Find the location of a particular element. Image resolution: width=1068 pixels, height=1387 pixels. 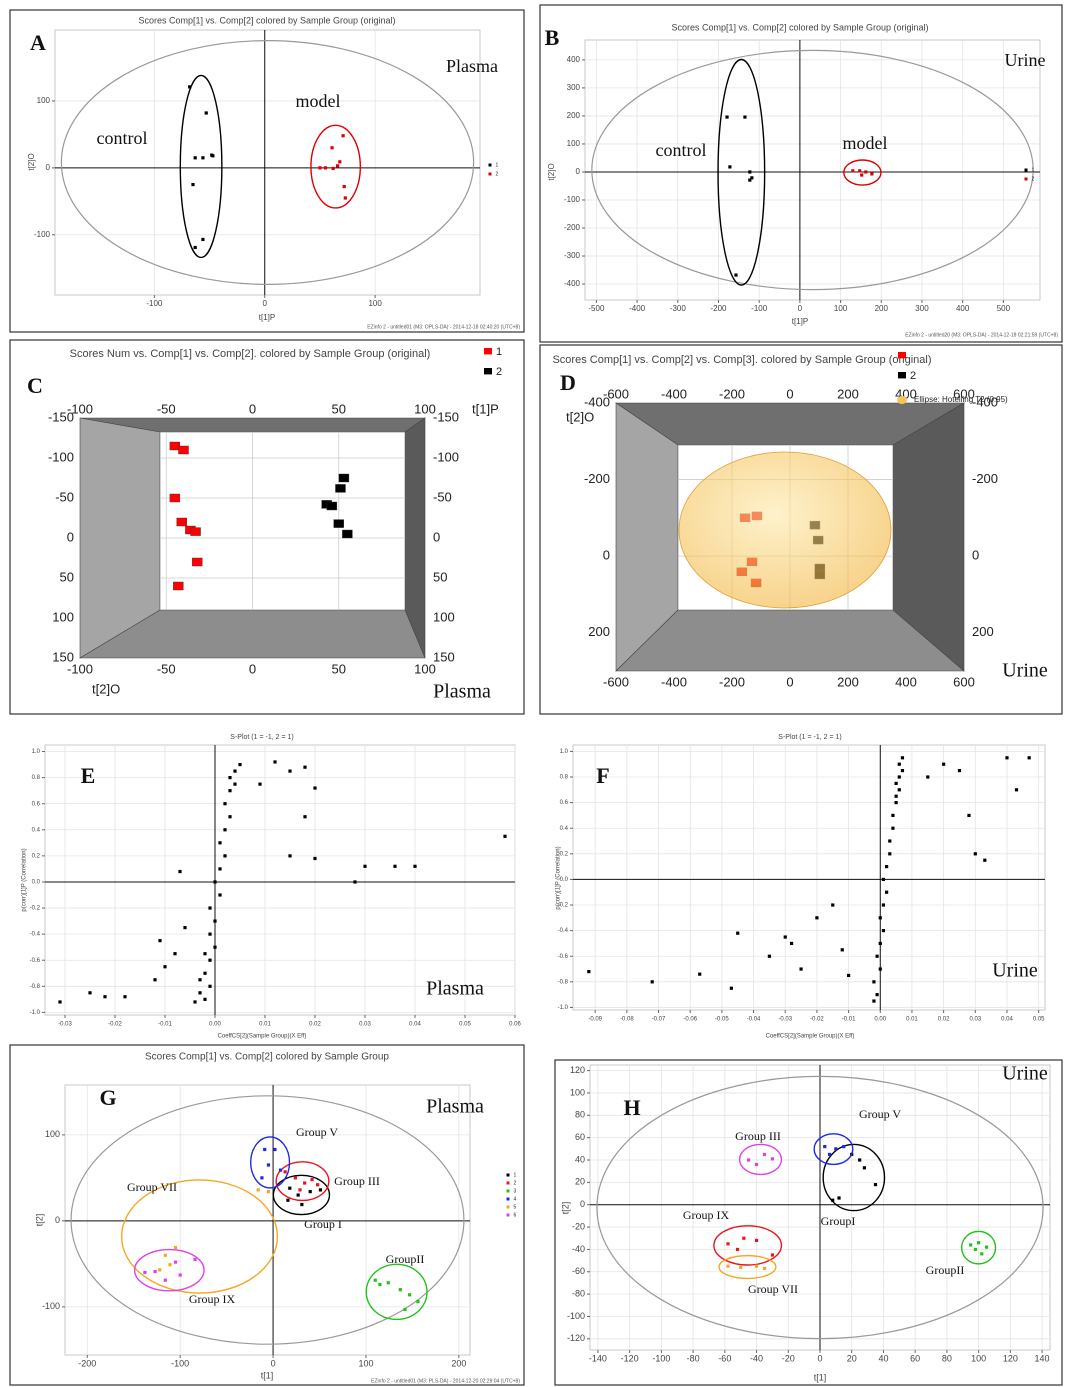

x-tick-label: 0.00 is located at coordinates (880, 1020).